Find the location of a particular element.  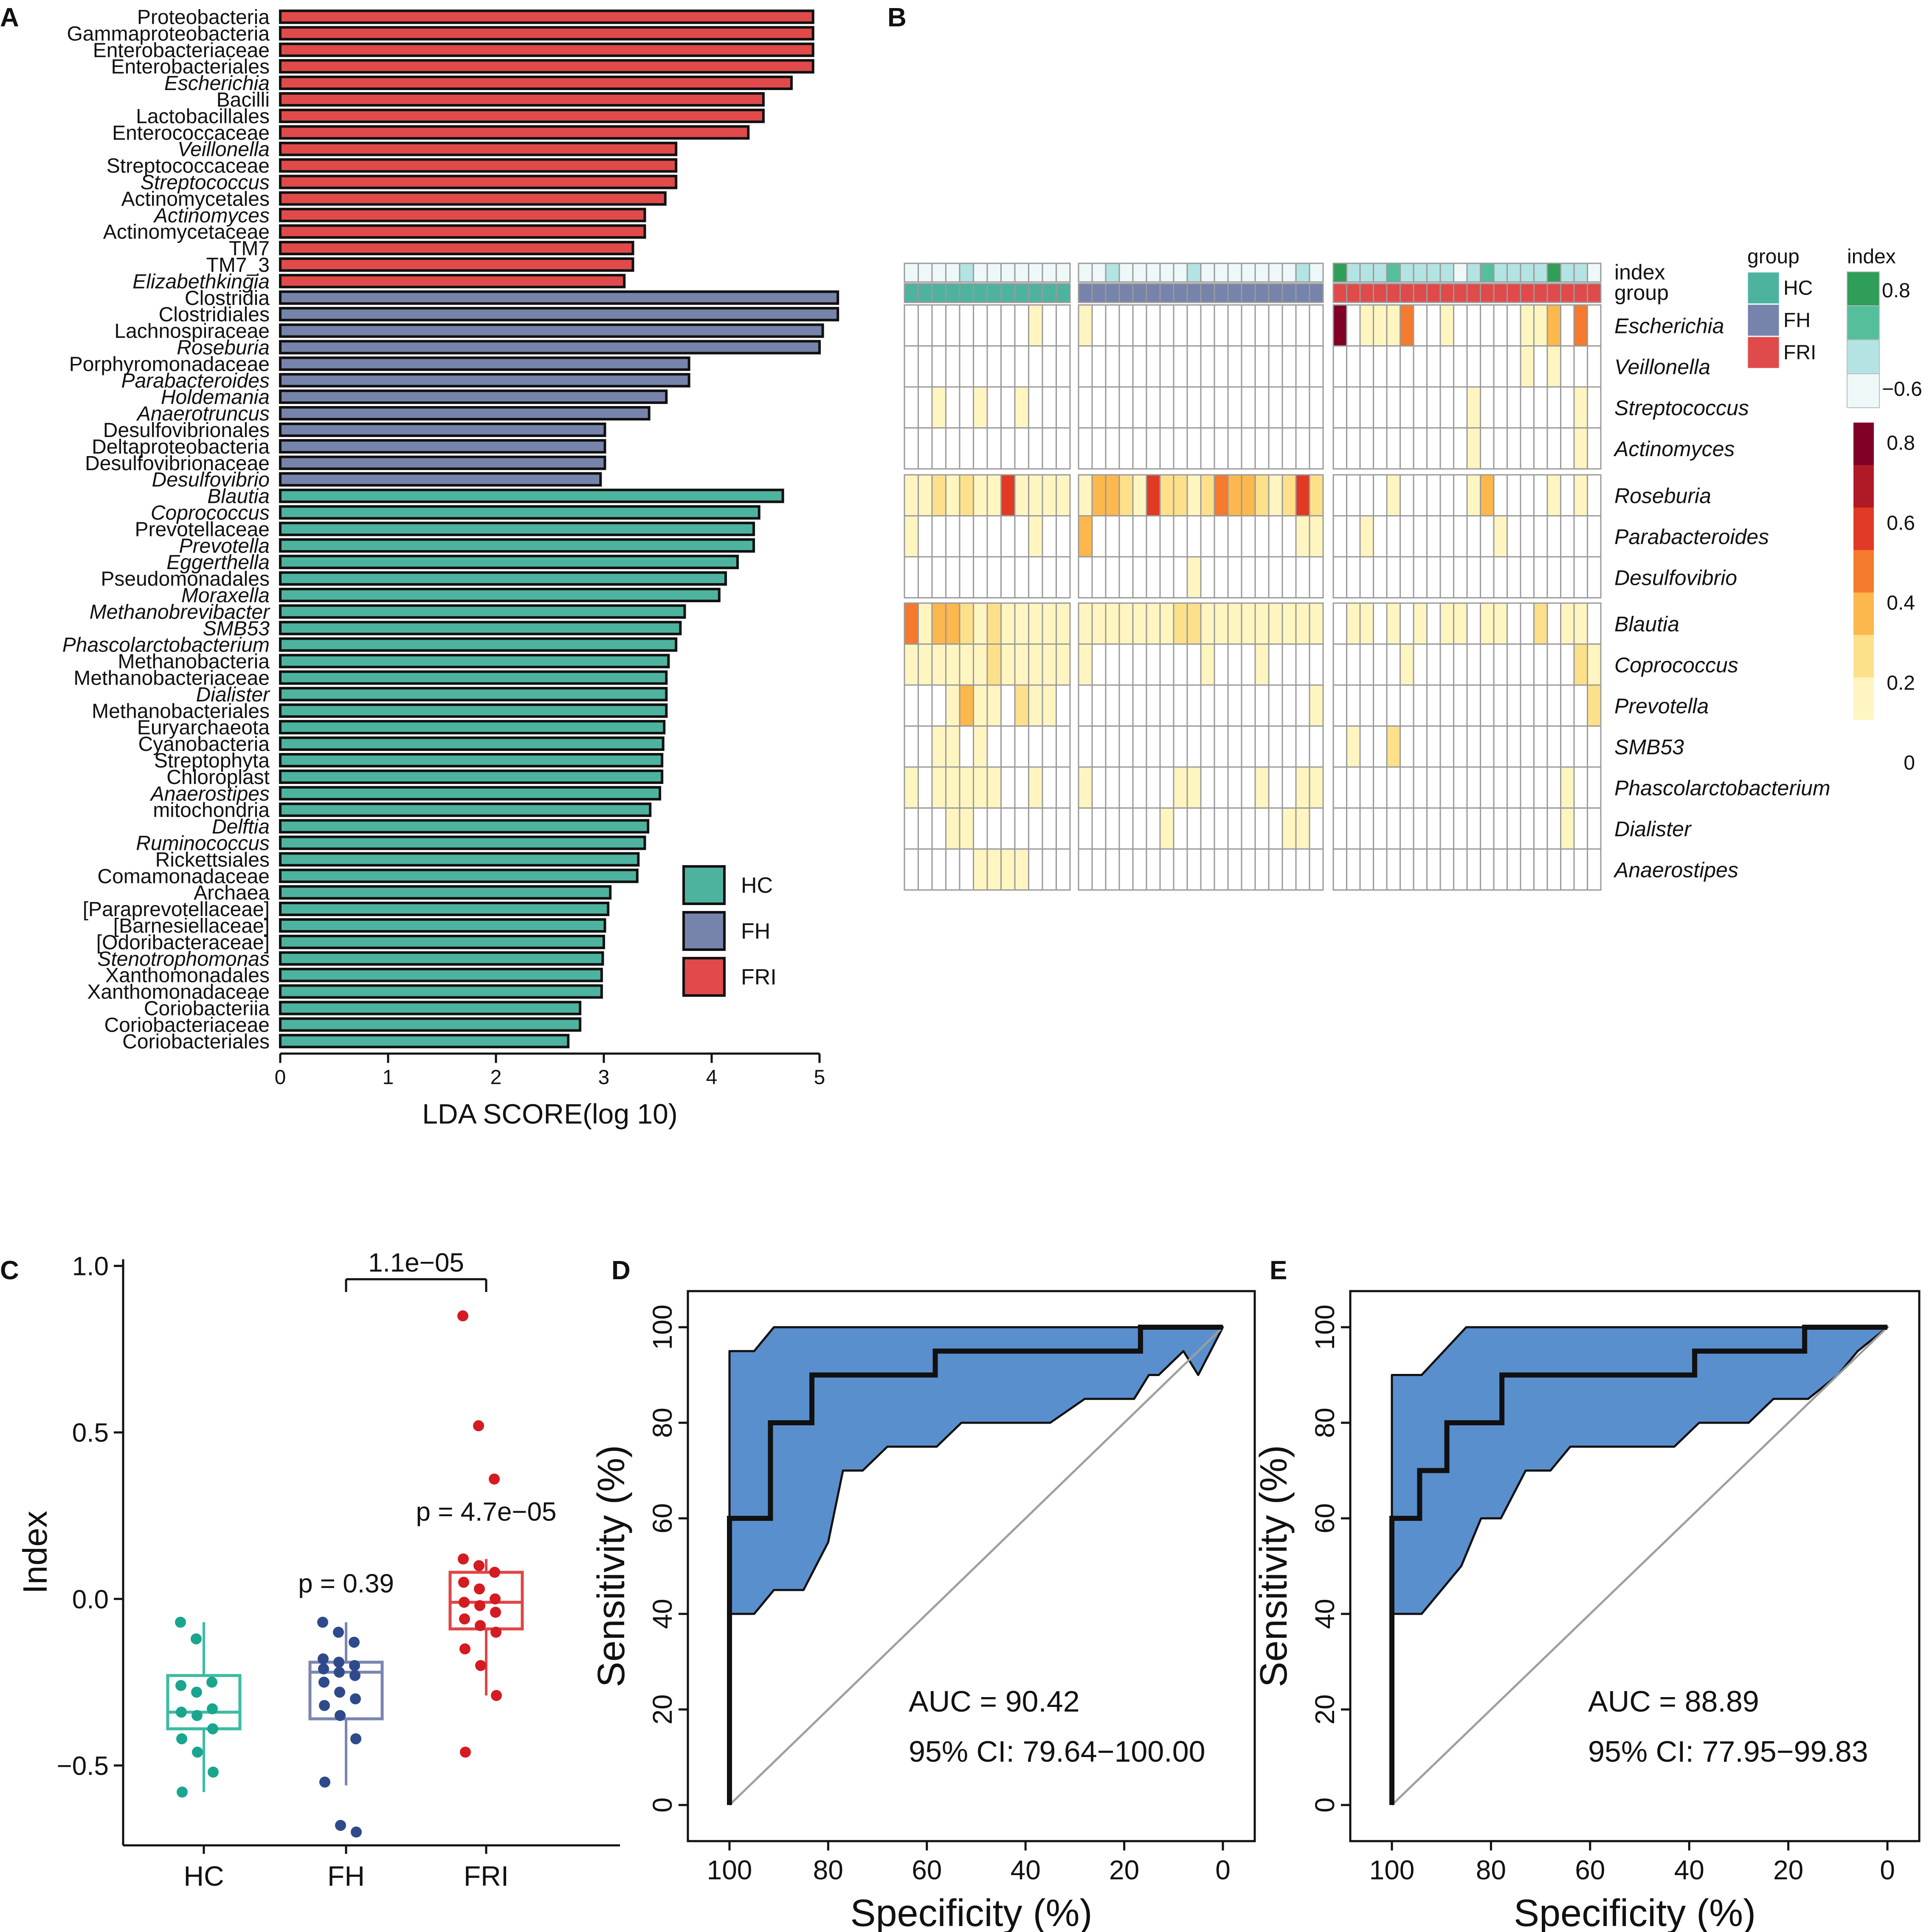

box-body is located at coordinates (486, 1600).